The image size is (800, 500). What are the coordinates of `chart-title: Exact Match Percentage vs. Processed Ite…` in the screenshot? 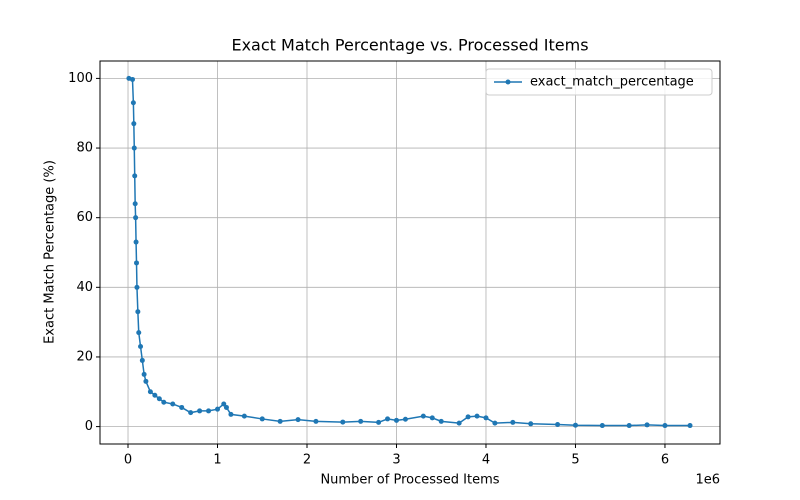 It's located at (409, 45).